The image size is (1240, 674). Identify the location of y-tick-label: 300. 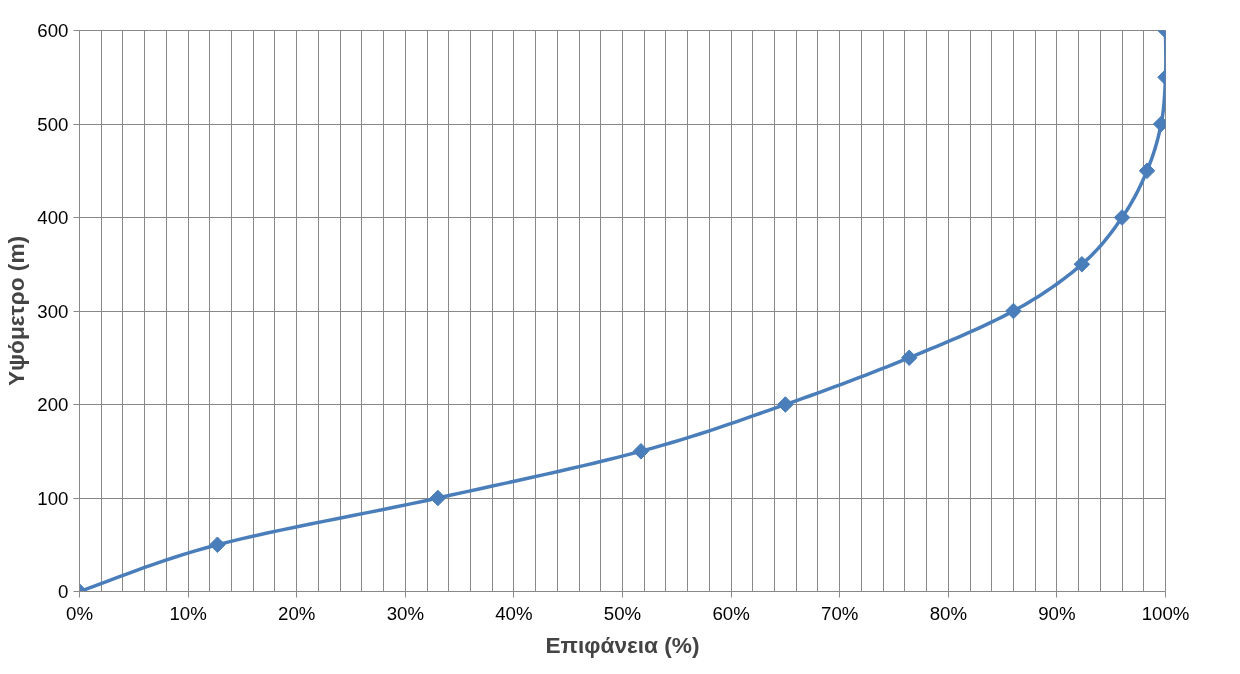
(53, 311).